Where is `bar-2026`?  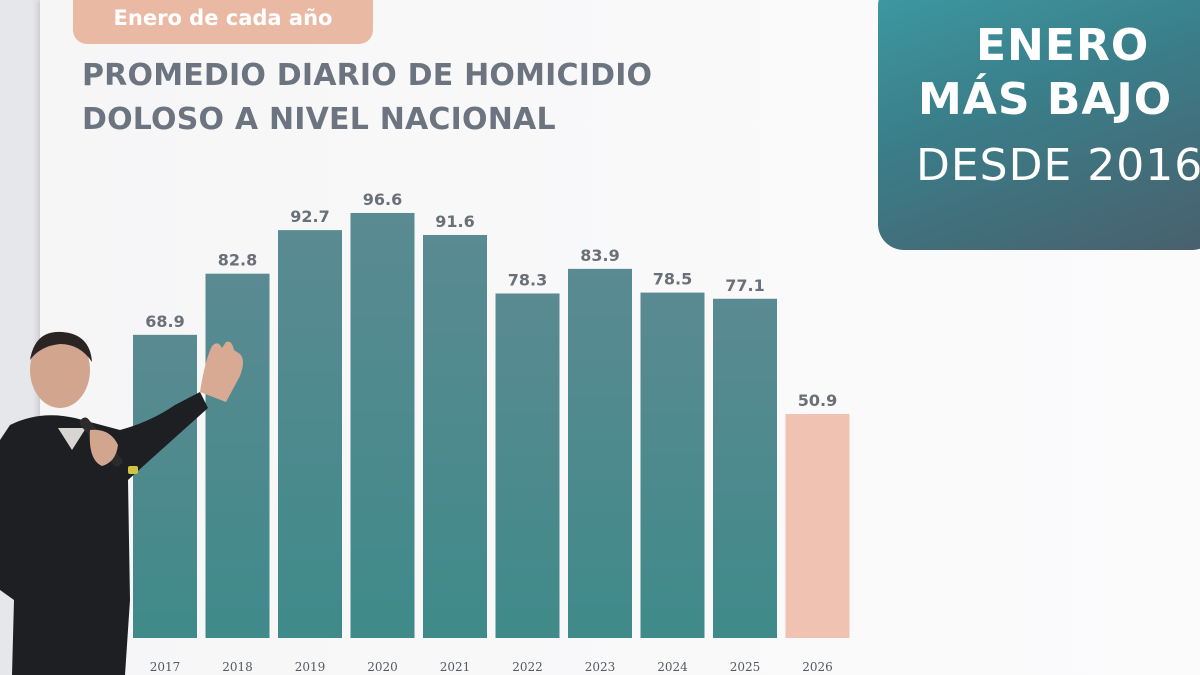
bar-2026 is located at coordinates (817, 526).